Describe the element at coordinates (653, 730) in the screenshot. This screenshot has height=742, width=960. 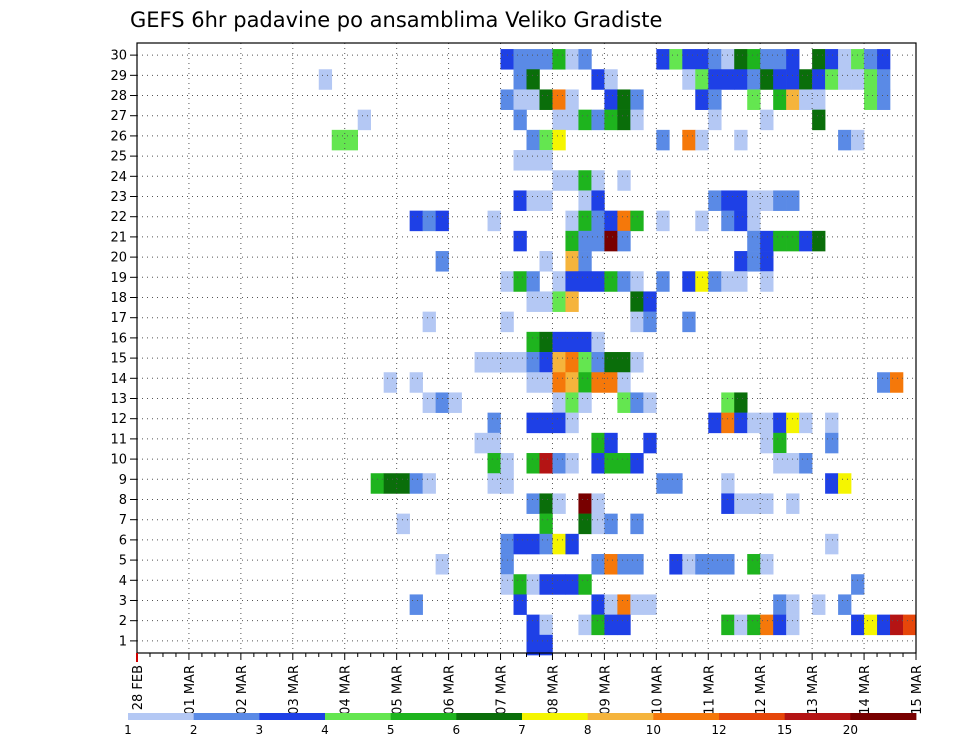
I see `legend-label: 10` at that location.